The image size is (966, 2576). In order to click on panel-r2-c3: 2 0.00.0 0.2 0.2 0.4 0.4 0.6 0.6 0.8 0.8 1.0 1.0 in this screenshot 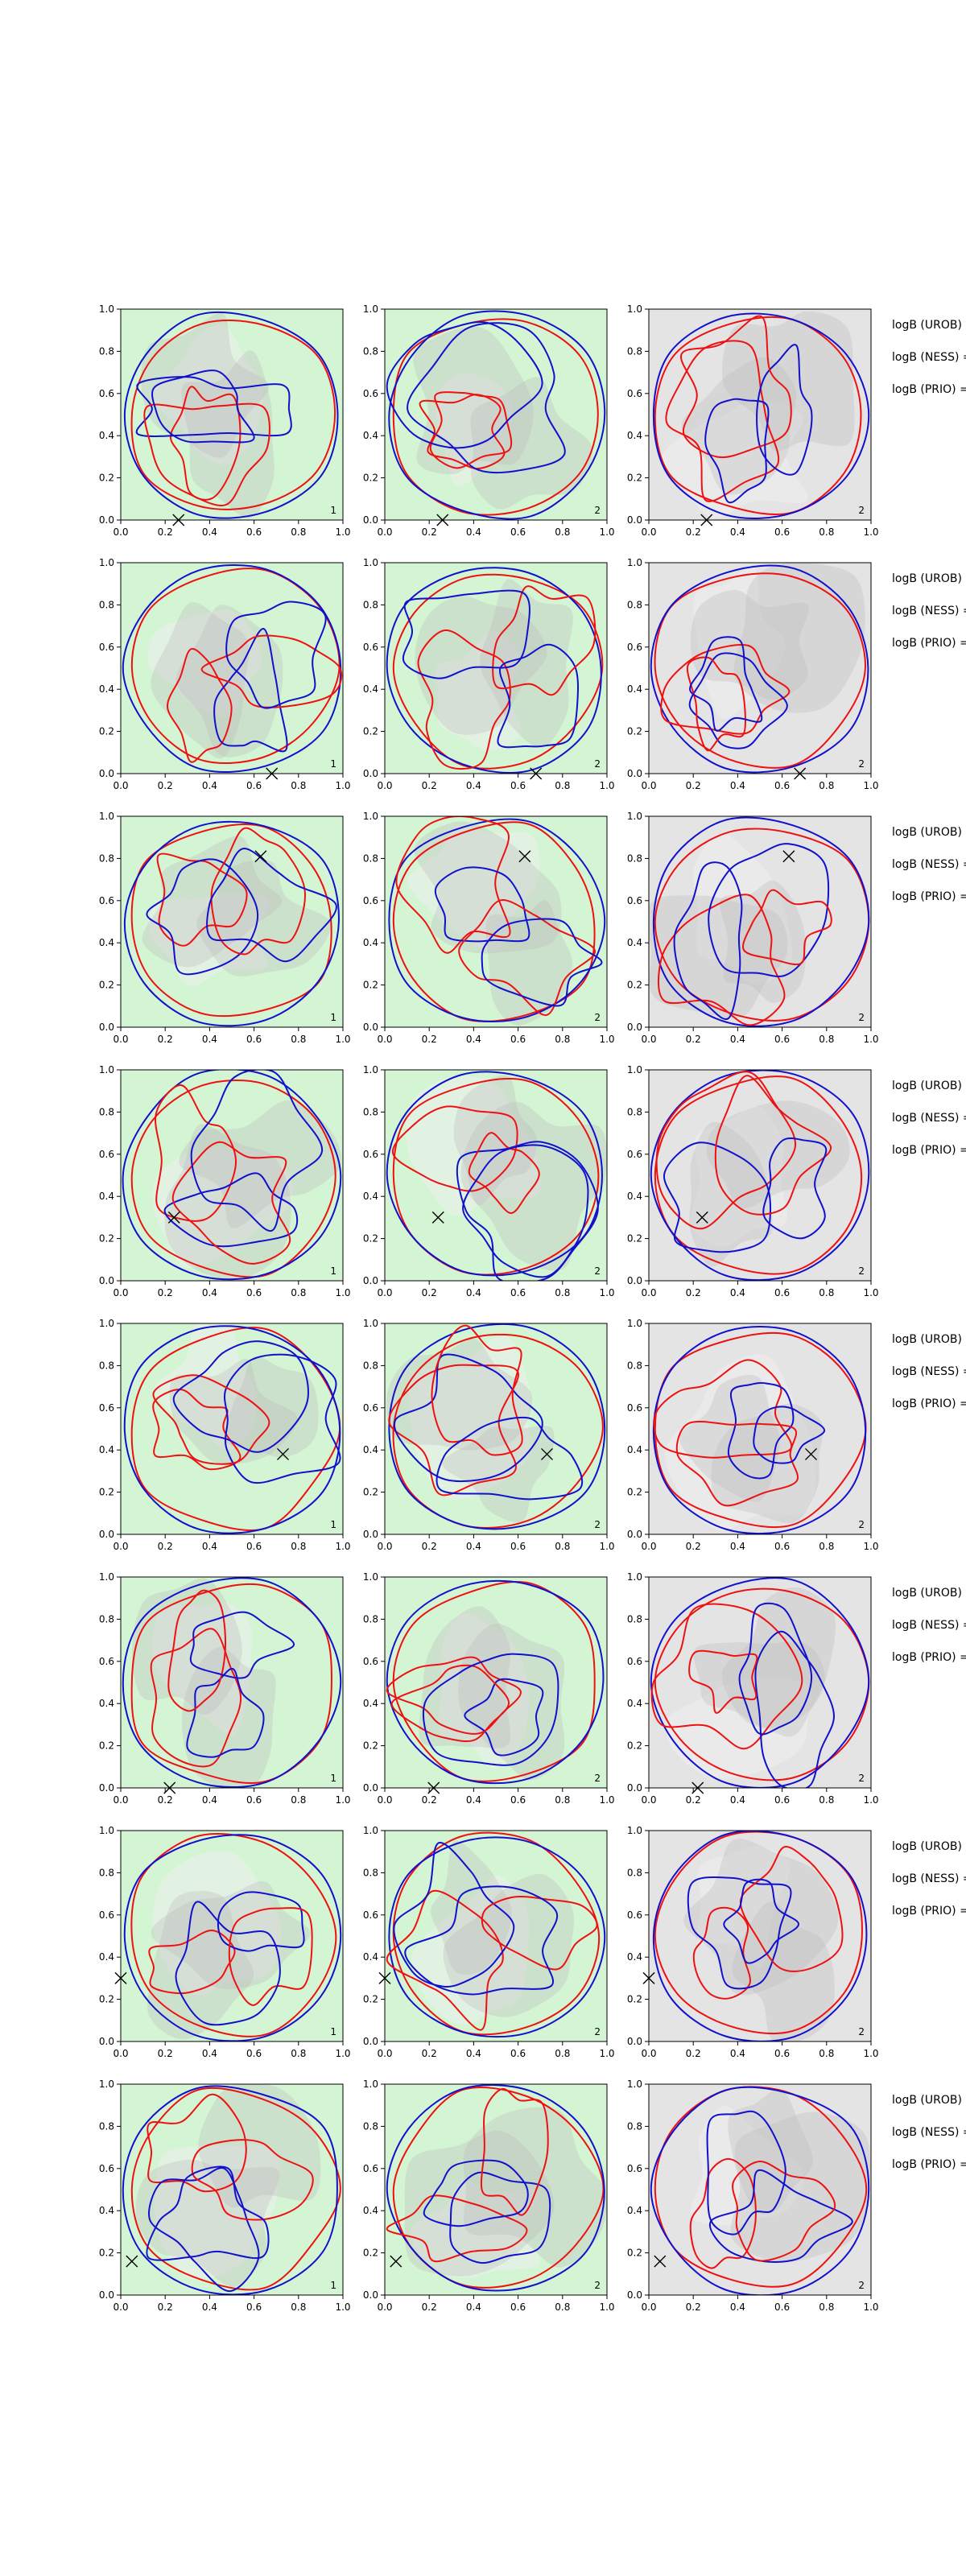, I will do `click(753, 674)`.